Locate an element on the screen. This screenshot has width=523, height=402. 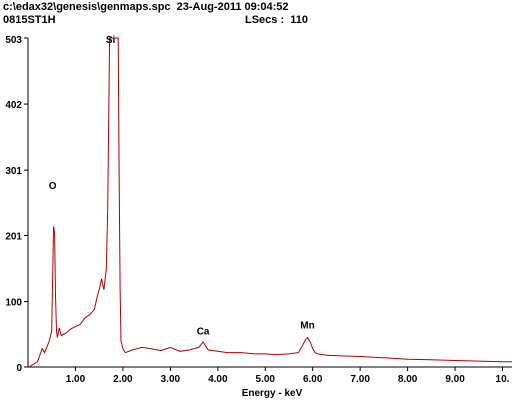
peak-label-ca: Ca is located at coordinates (203, 331).